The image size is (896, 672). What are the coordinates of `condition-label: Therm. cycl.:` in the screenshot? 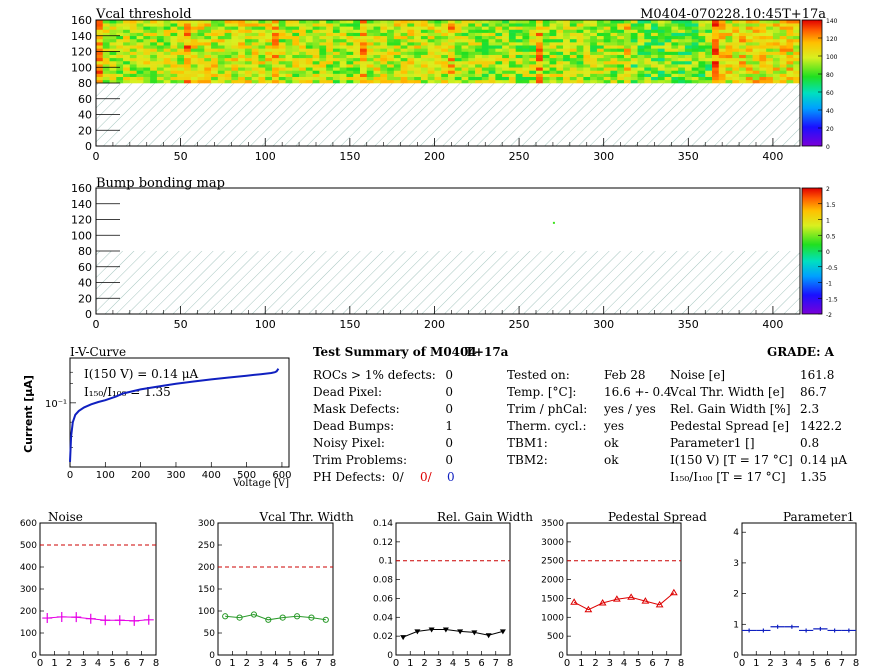 It's located at (547, 426).